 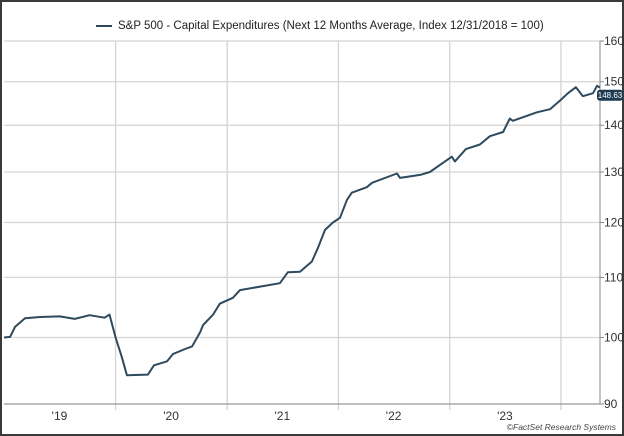 I want to click on x-tick-label: '23, so click(x=505, y=416).